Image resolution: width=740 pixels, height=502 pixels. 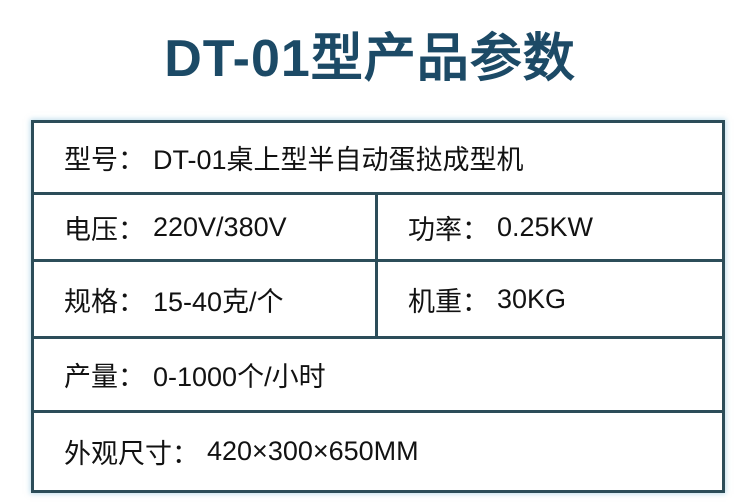 I want to click on cell-weight: 机重： 30KG, so click(x=550, y=299).